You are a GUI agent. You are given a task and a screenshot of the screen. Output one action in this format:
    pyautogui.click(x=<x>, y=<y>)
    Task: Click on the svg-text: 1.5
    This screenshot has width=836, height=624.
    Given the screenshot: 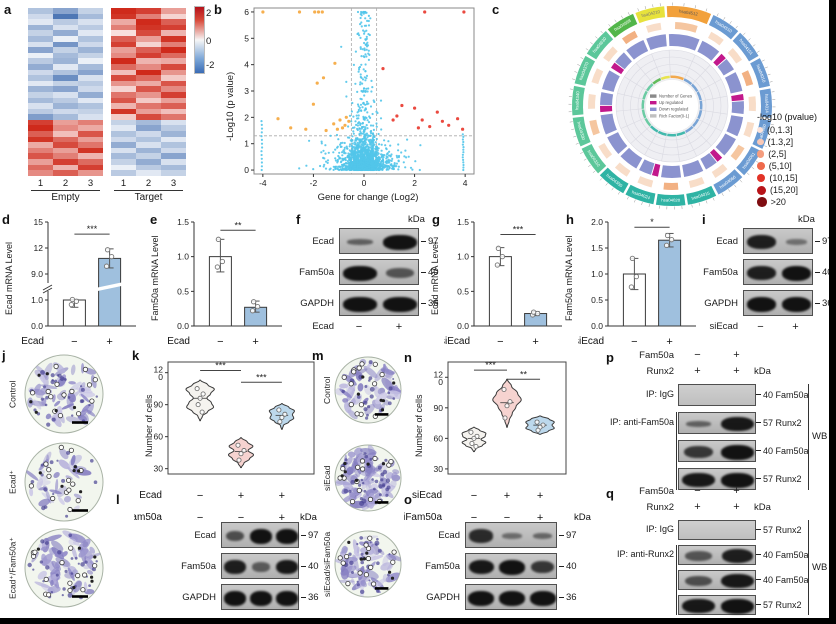 What is the action you would take?
    pyautogui.click(x=597, y=248)
    